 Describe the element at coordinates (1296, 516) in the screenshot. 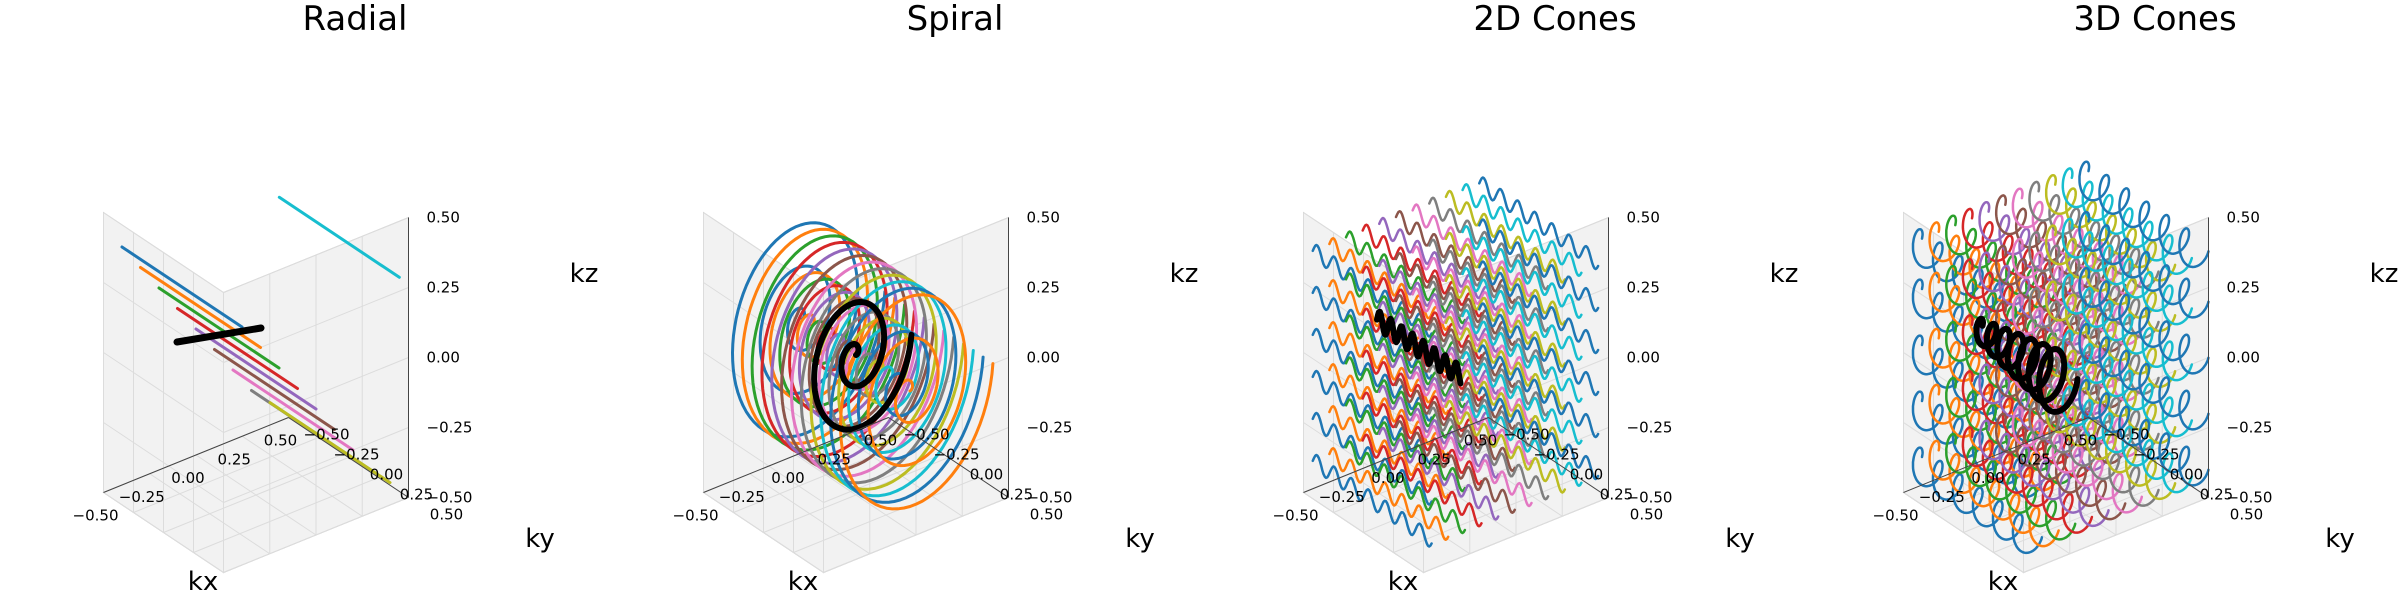

I see `x-tick-label: −0.50` at that location.